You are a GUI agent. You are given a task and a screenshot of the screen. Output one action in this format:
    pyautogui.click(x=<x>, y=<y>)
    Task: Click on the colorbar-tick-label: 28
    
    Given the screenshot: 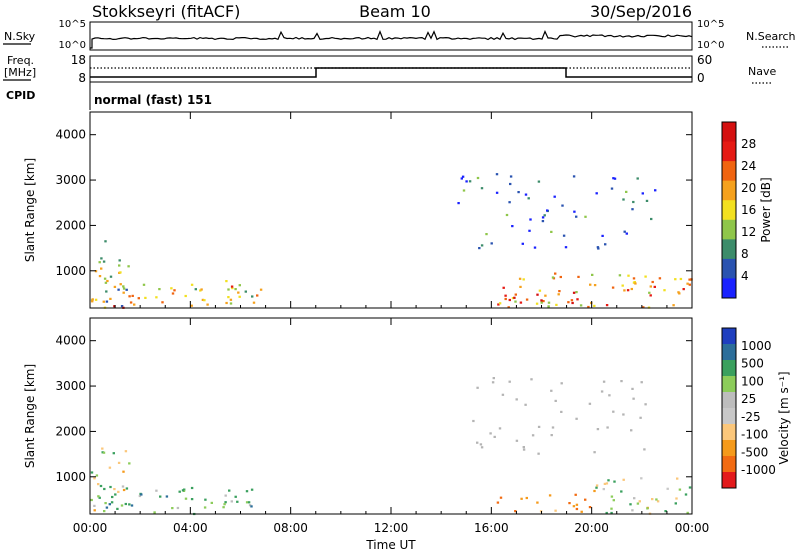 What is the action you would take?
    pyautogui.click(x=748, y=144)
    